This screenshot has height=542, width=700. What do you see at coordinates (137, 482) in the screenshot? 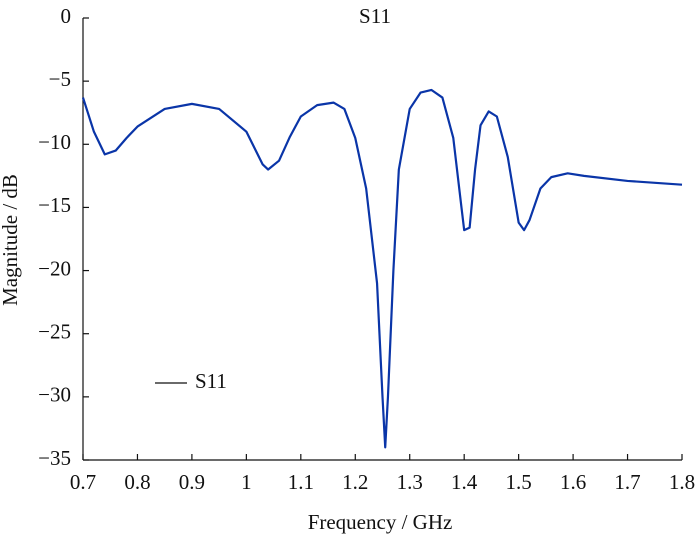
I see `x-tick-label: 0.8` at bounding box center [137, 482].